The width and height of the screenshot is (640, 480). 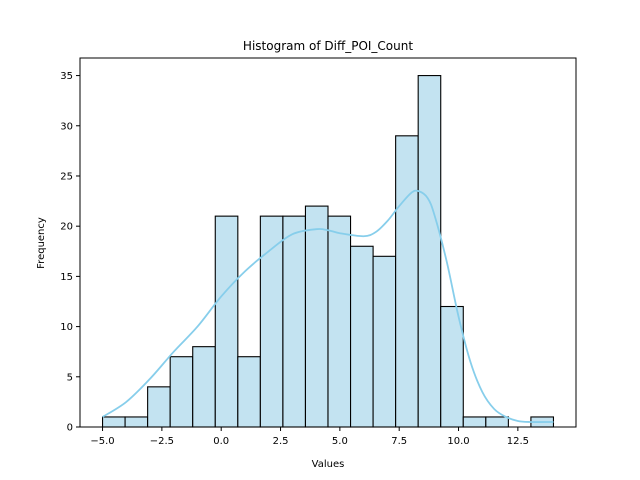 I want to click on y-axis-title: Frequency, so click(x=41, y=243).